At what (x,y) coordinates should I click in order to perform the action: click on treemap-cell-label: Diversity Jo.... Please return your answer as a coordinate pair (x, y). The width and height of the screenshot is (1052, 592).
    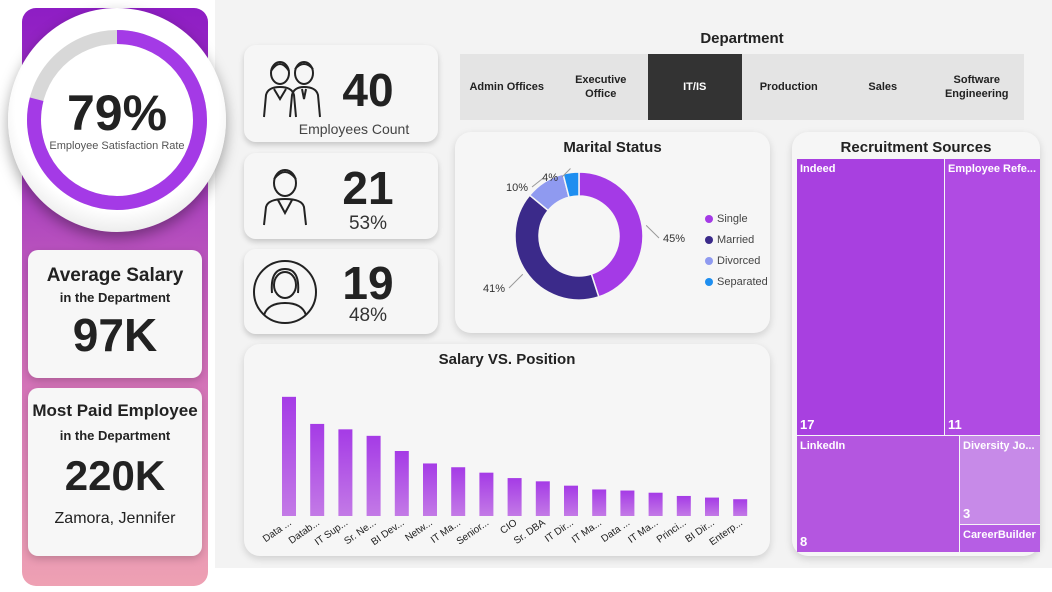
    Looking at the image, I should click on (999, 446).